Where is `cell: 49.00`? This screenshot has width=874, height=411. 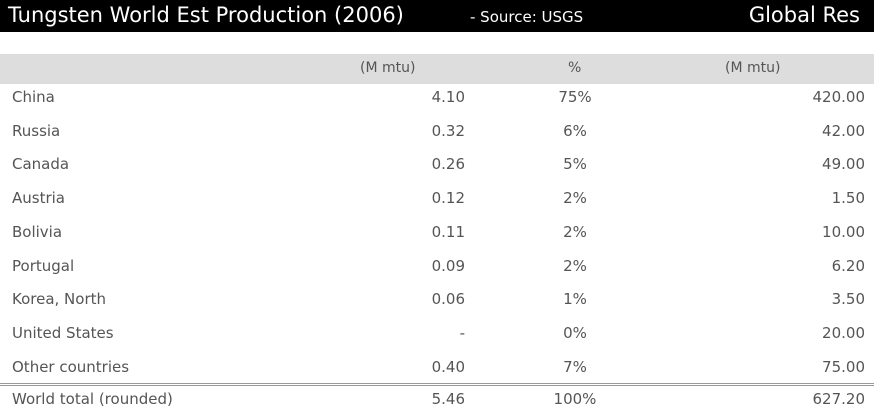
cell: 49.00 is located at coordinates (843, 164).